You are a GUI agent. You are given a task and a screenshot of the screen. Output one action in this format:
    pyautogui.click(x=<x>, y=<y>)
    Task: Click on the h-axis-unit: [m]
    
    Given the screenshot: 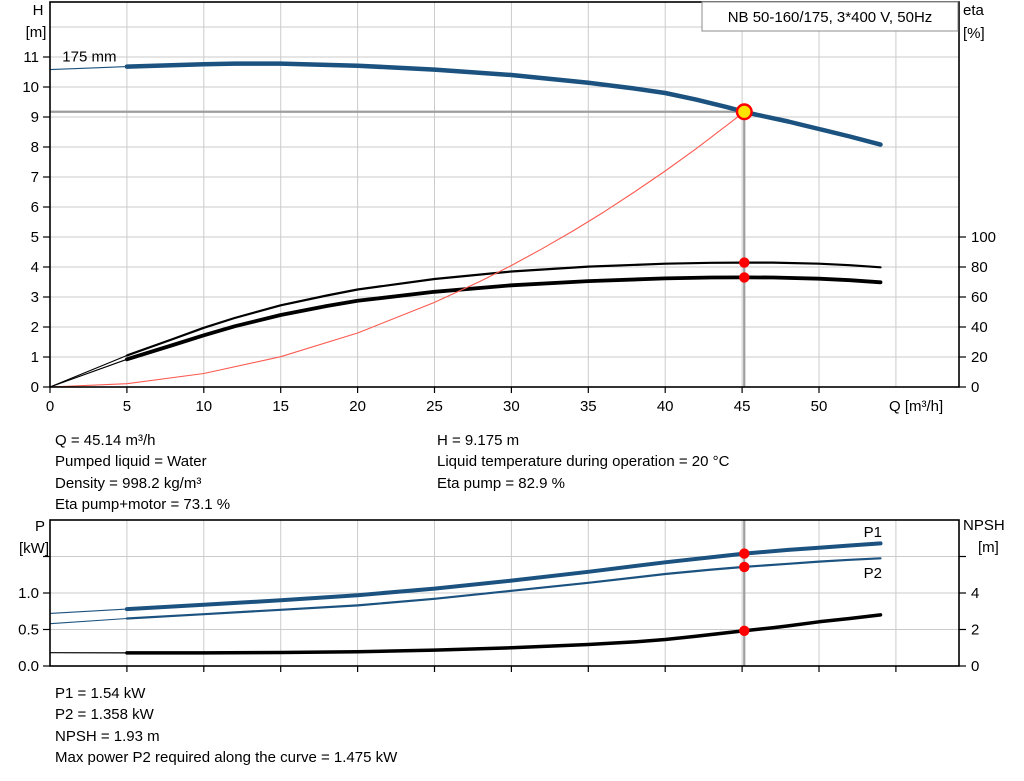 What is the action you would take?
    pyautogui.click(x=36, y=32)
    